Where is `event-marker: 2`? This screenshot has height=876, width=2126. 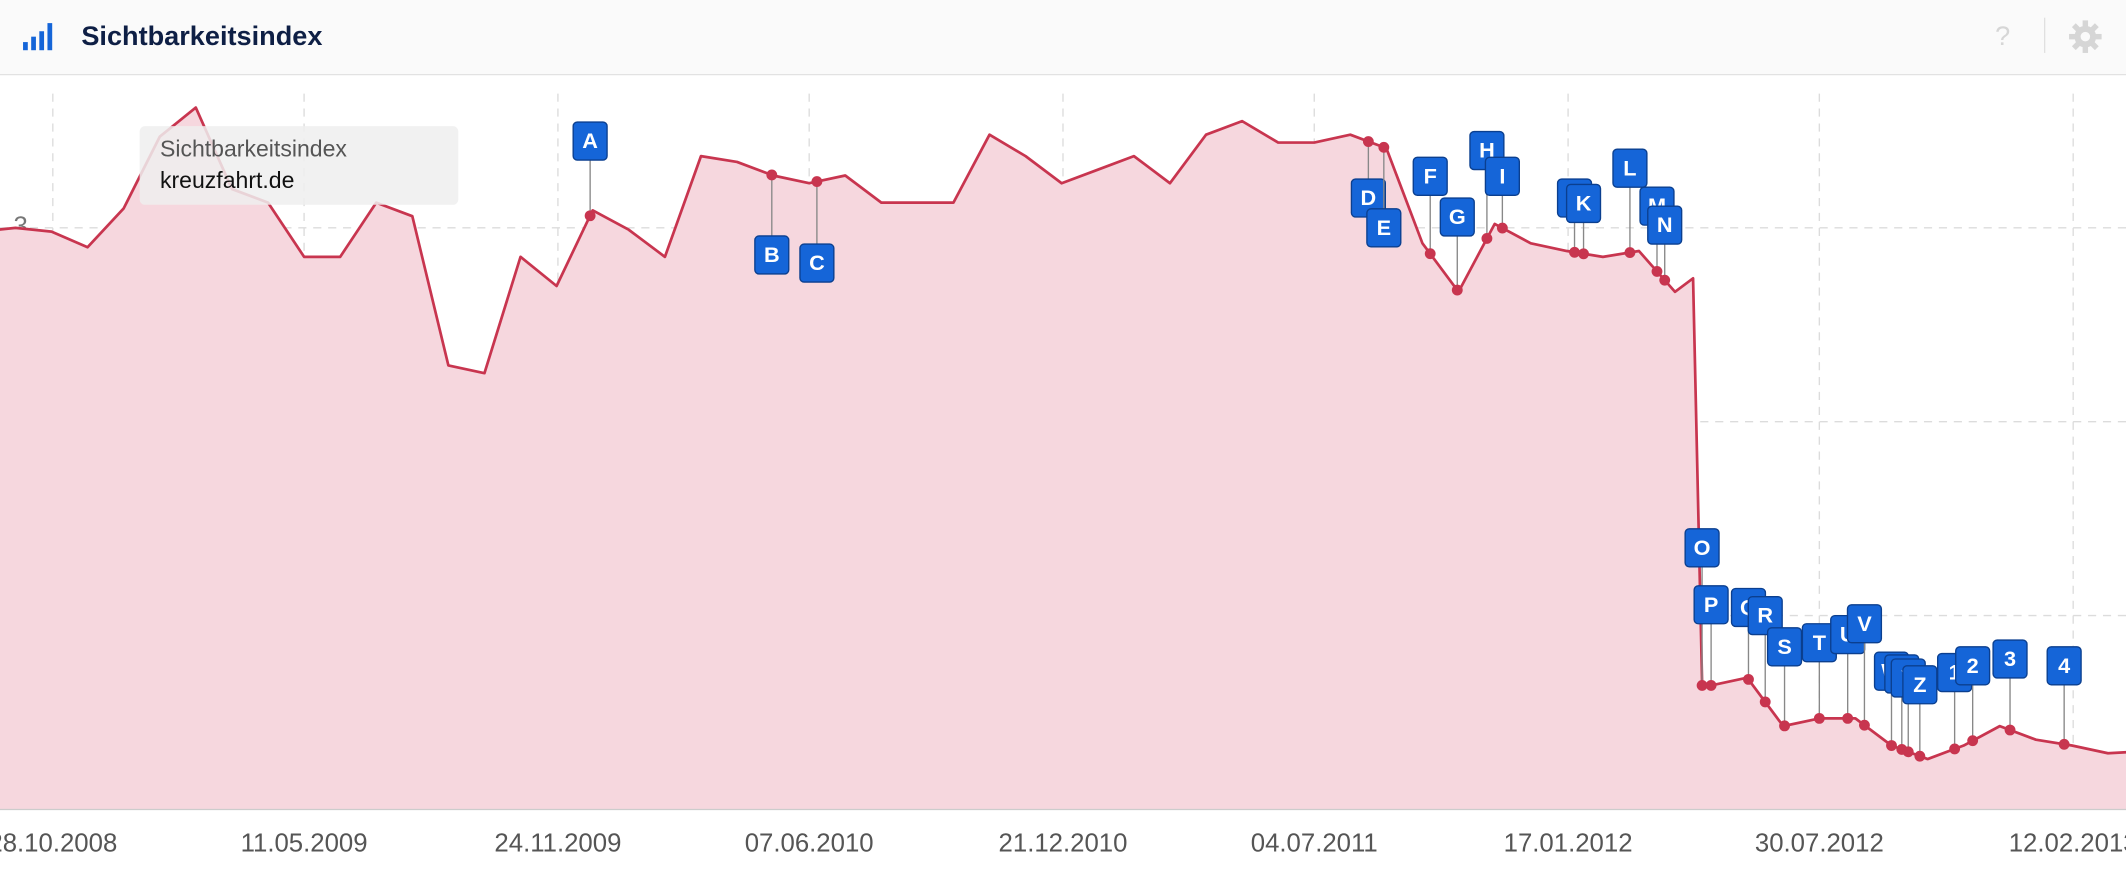
event-marker: 2 is located at coordinates (1973, 696).